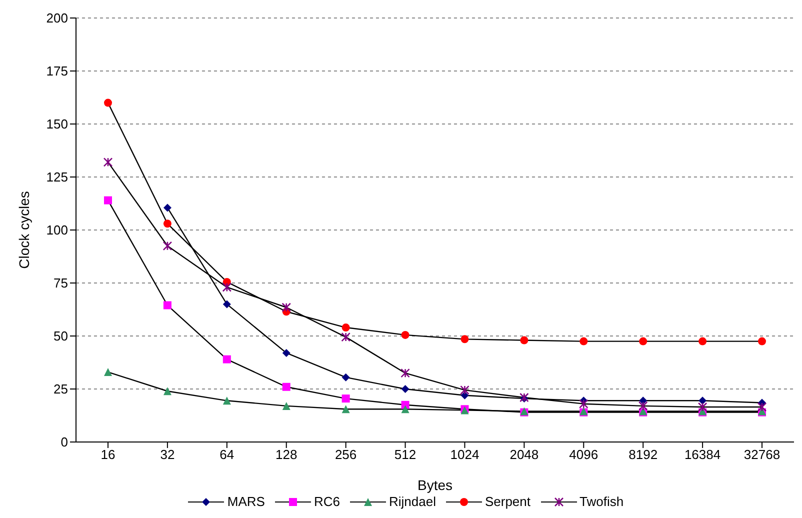 The height and width of the screenshot is (518, 802). Describe the element at coordinates (57, 18) in the screenshot. I see `y-tick-label: 200` at that location.